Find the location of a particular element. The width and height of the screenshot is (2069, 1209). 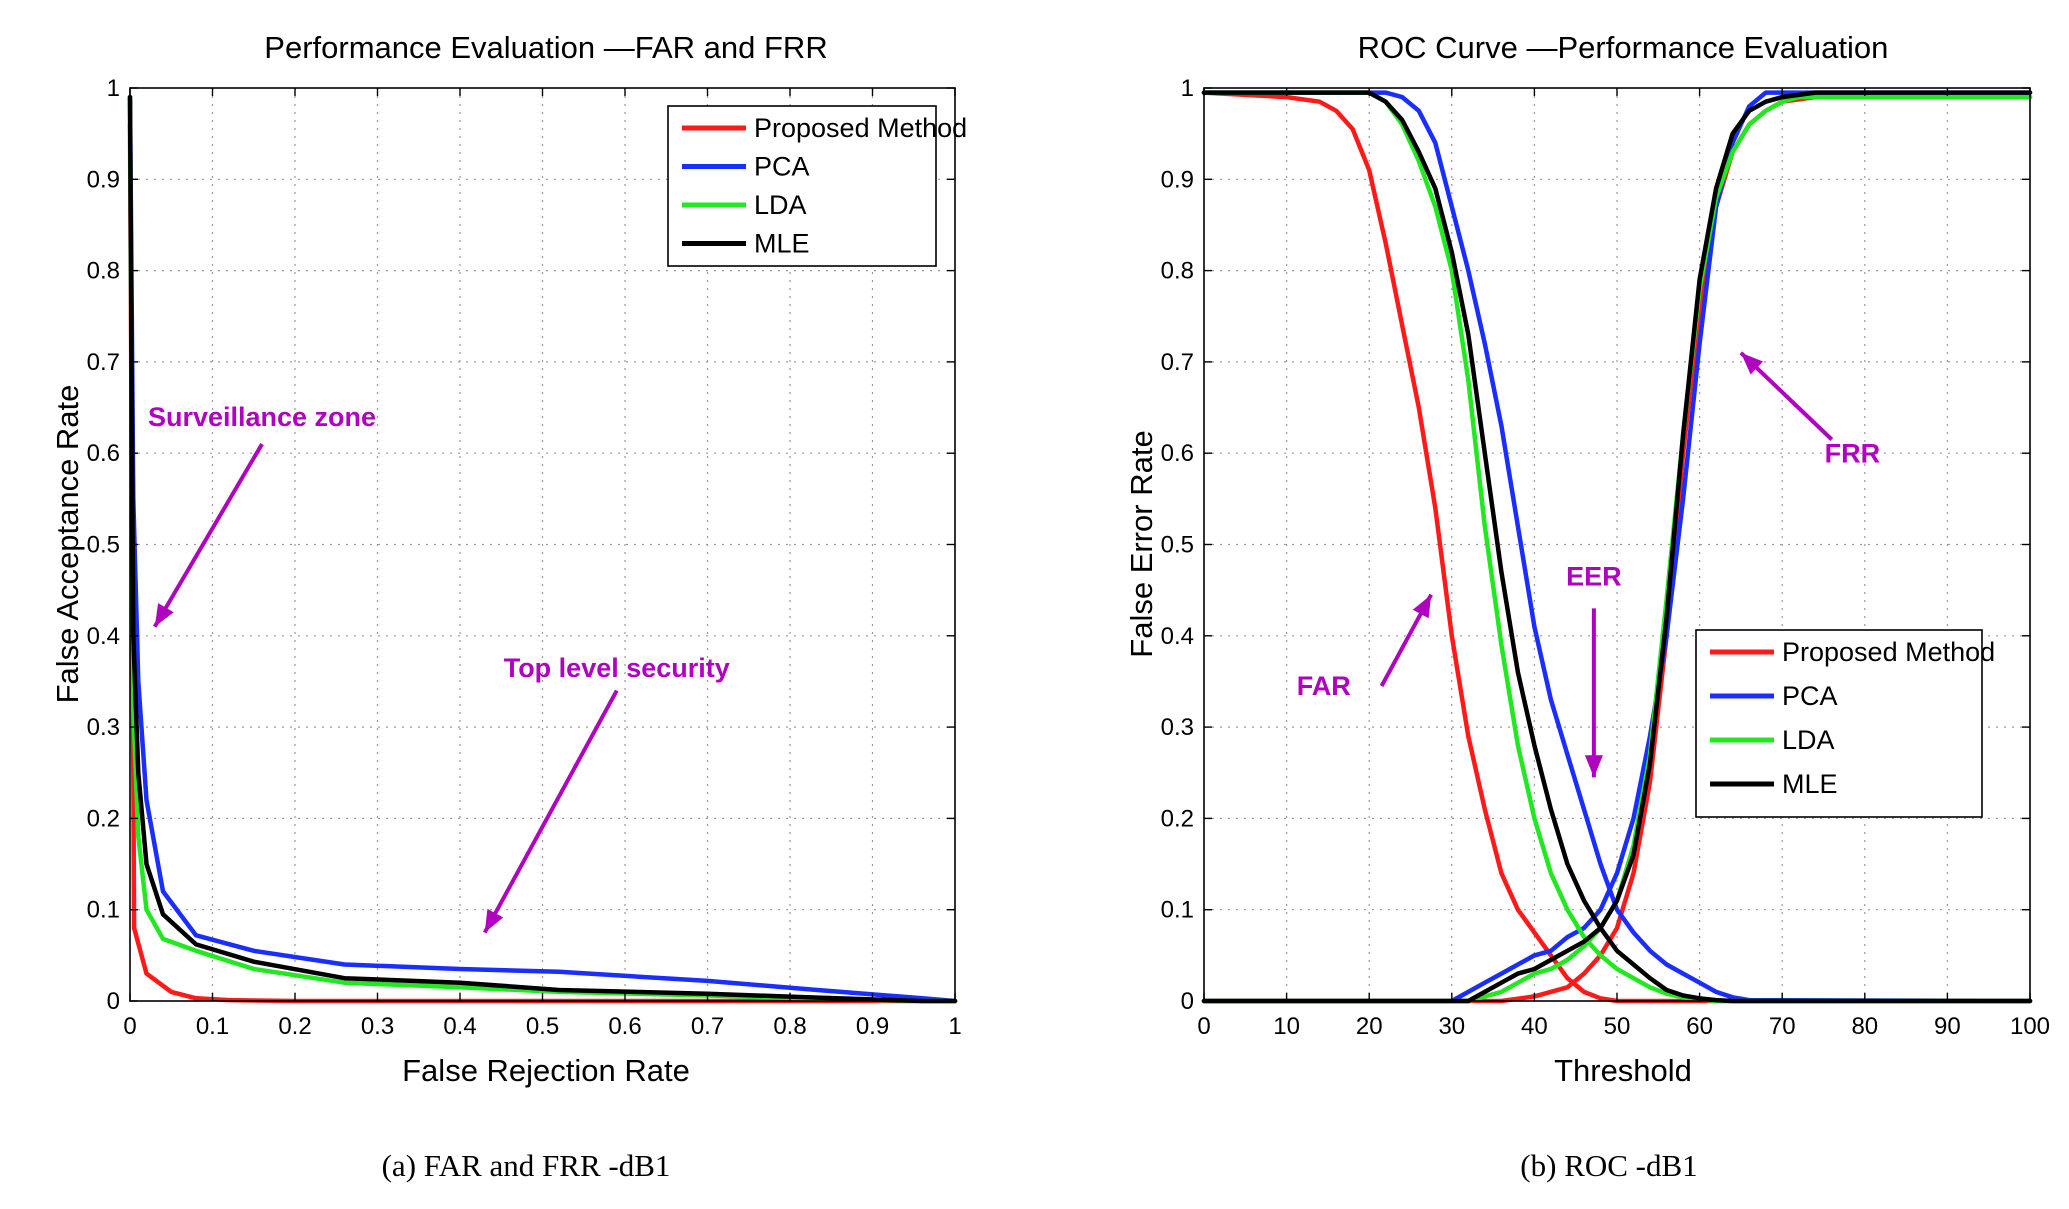

chart-a-ytick-label: 0.4 is located at coordinates (103, 636).